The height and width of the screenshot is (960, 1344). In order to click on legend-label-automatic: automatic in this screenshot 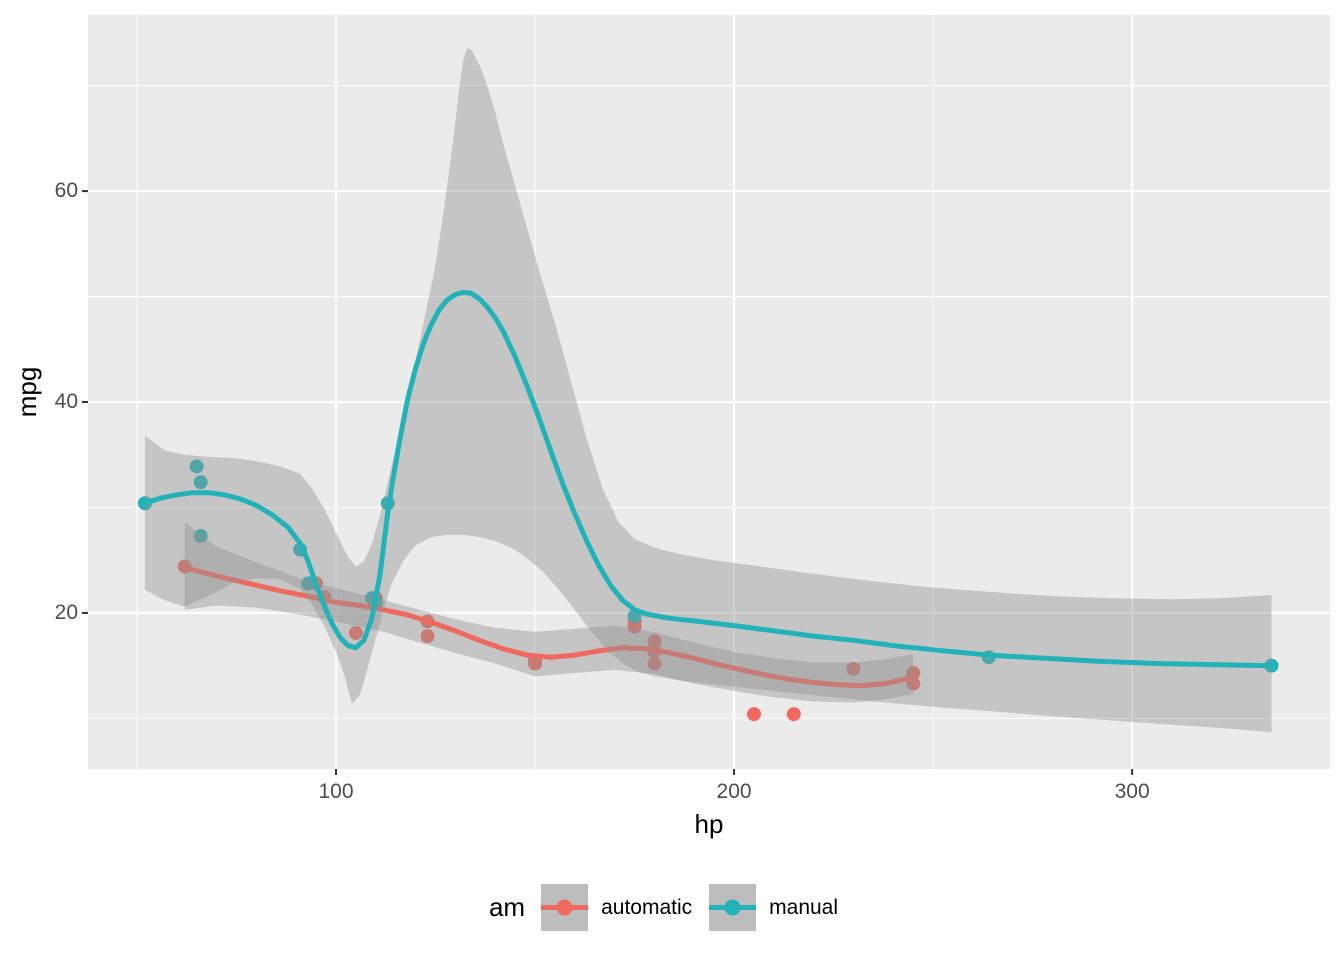, I will do `click(647, 907)`.